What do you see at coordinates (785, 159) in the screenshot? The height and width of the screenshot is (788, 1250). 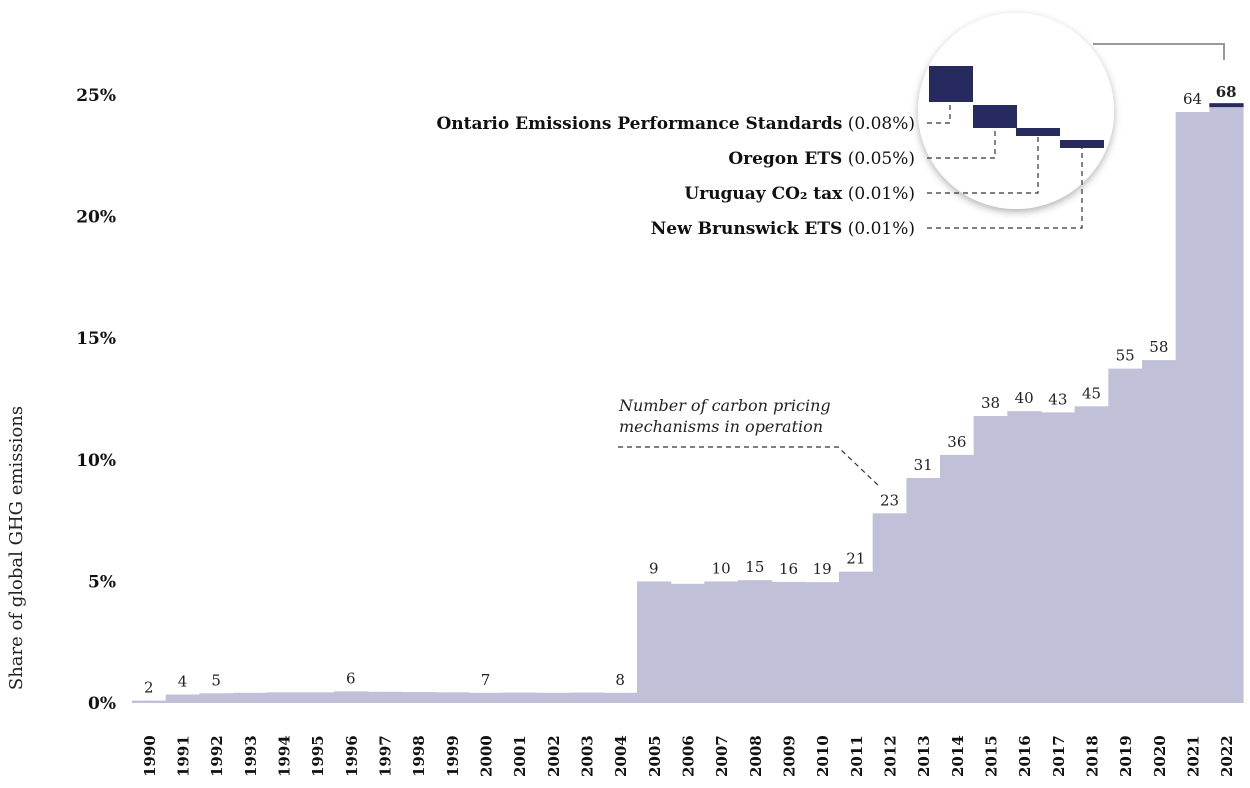 I see `mechanism-name: Oregon ETS` at bounding box center [785, 159].